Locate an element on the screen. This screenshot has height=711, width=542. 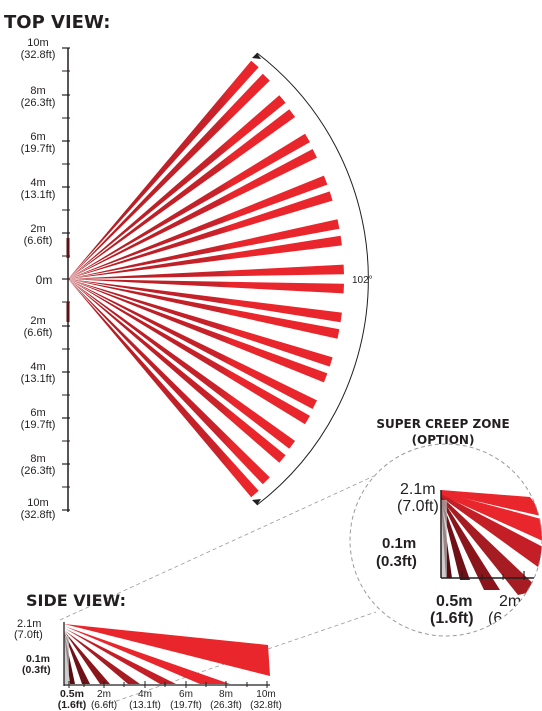
creep-zone-subtitle: (OPTION) is located at coordinates (443, 440).